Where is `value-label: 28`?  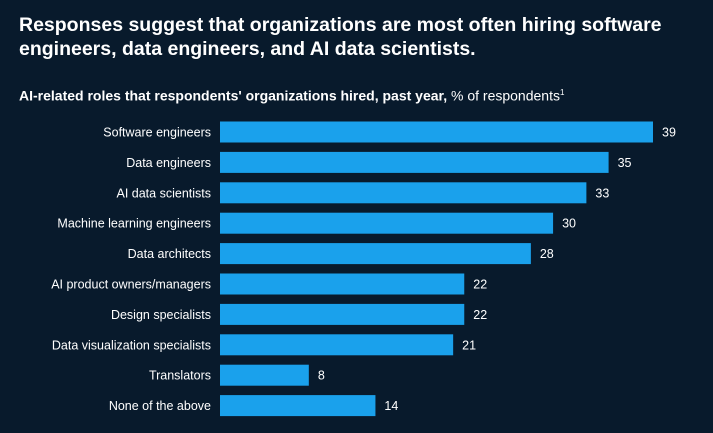 value-label: 28 is located at coordinates (547, 254).